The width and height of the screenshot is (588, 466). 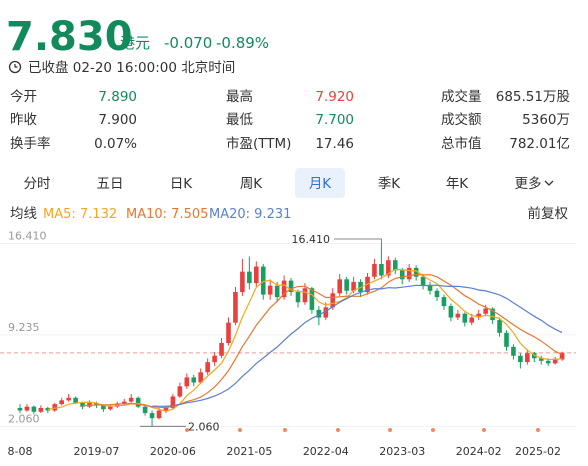 What do you see at coordinates (251, 184) in the screenshot?
I see `tab: 周K` at bounding box center [251, 184].